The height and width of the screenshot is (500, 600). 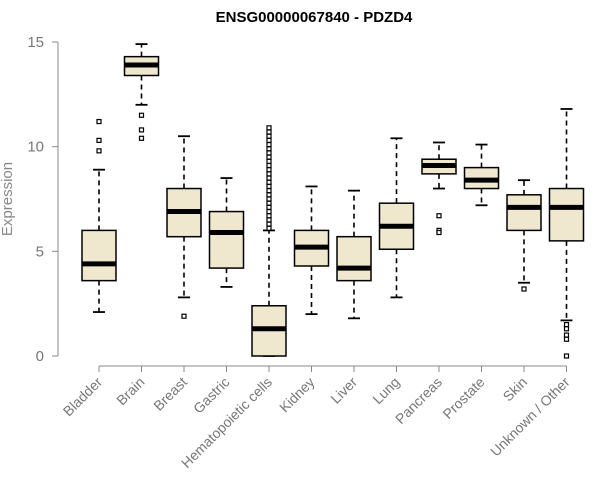 I want to click on x-tick-label: Bladder, so click(x=83, y=397).